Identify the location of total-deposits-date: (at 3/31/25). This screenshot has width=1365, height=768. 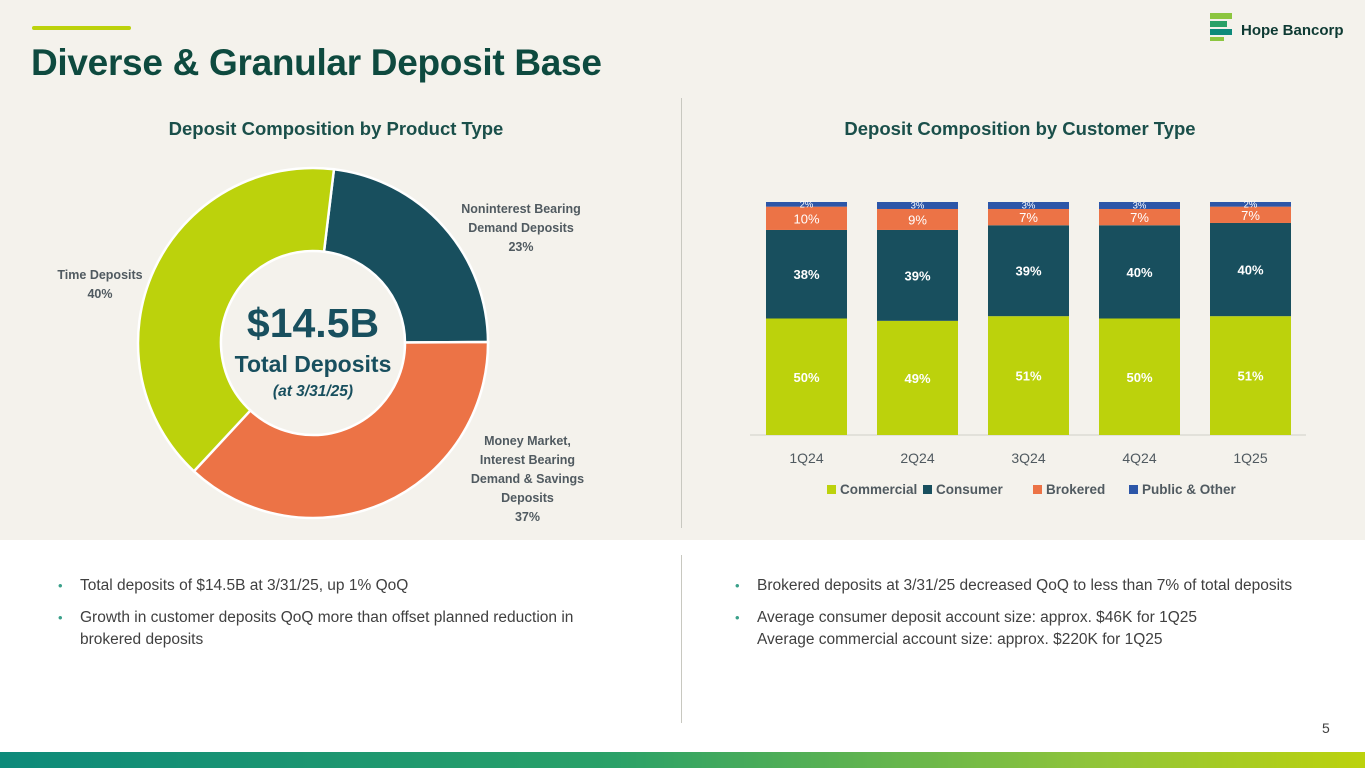
(313, 391).